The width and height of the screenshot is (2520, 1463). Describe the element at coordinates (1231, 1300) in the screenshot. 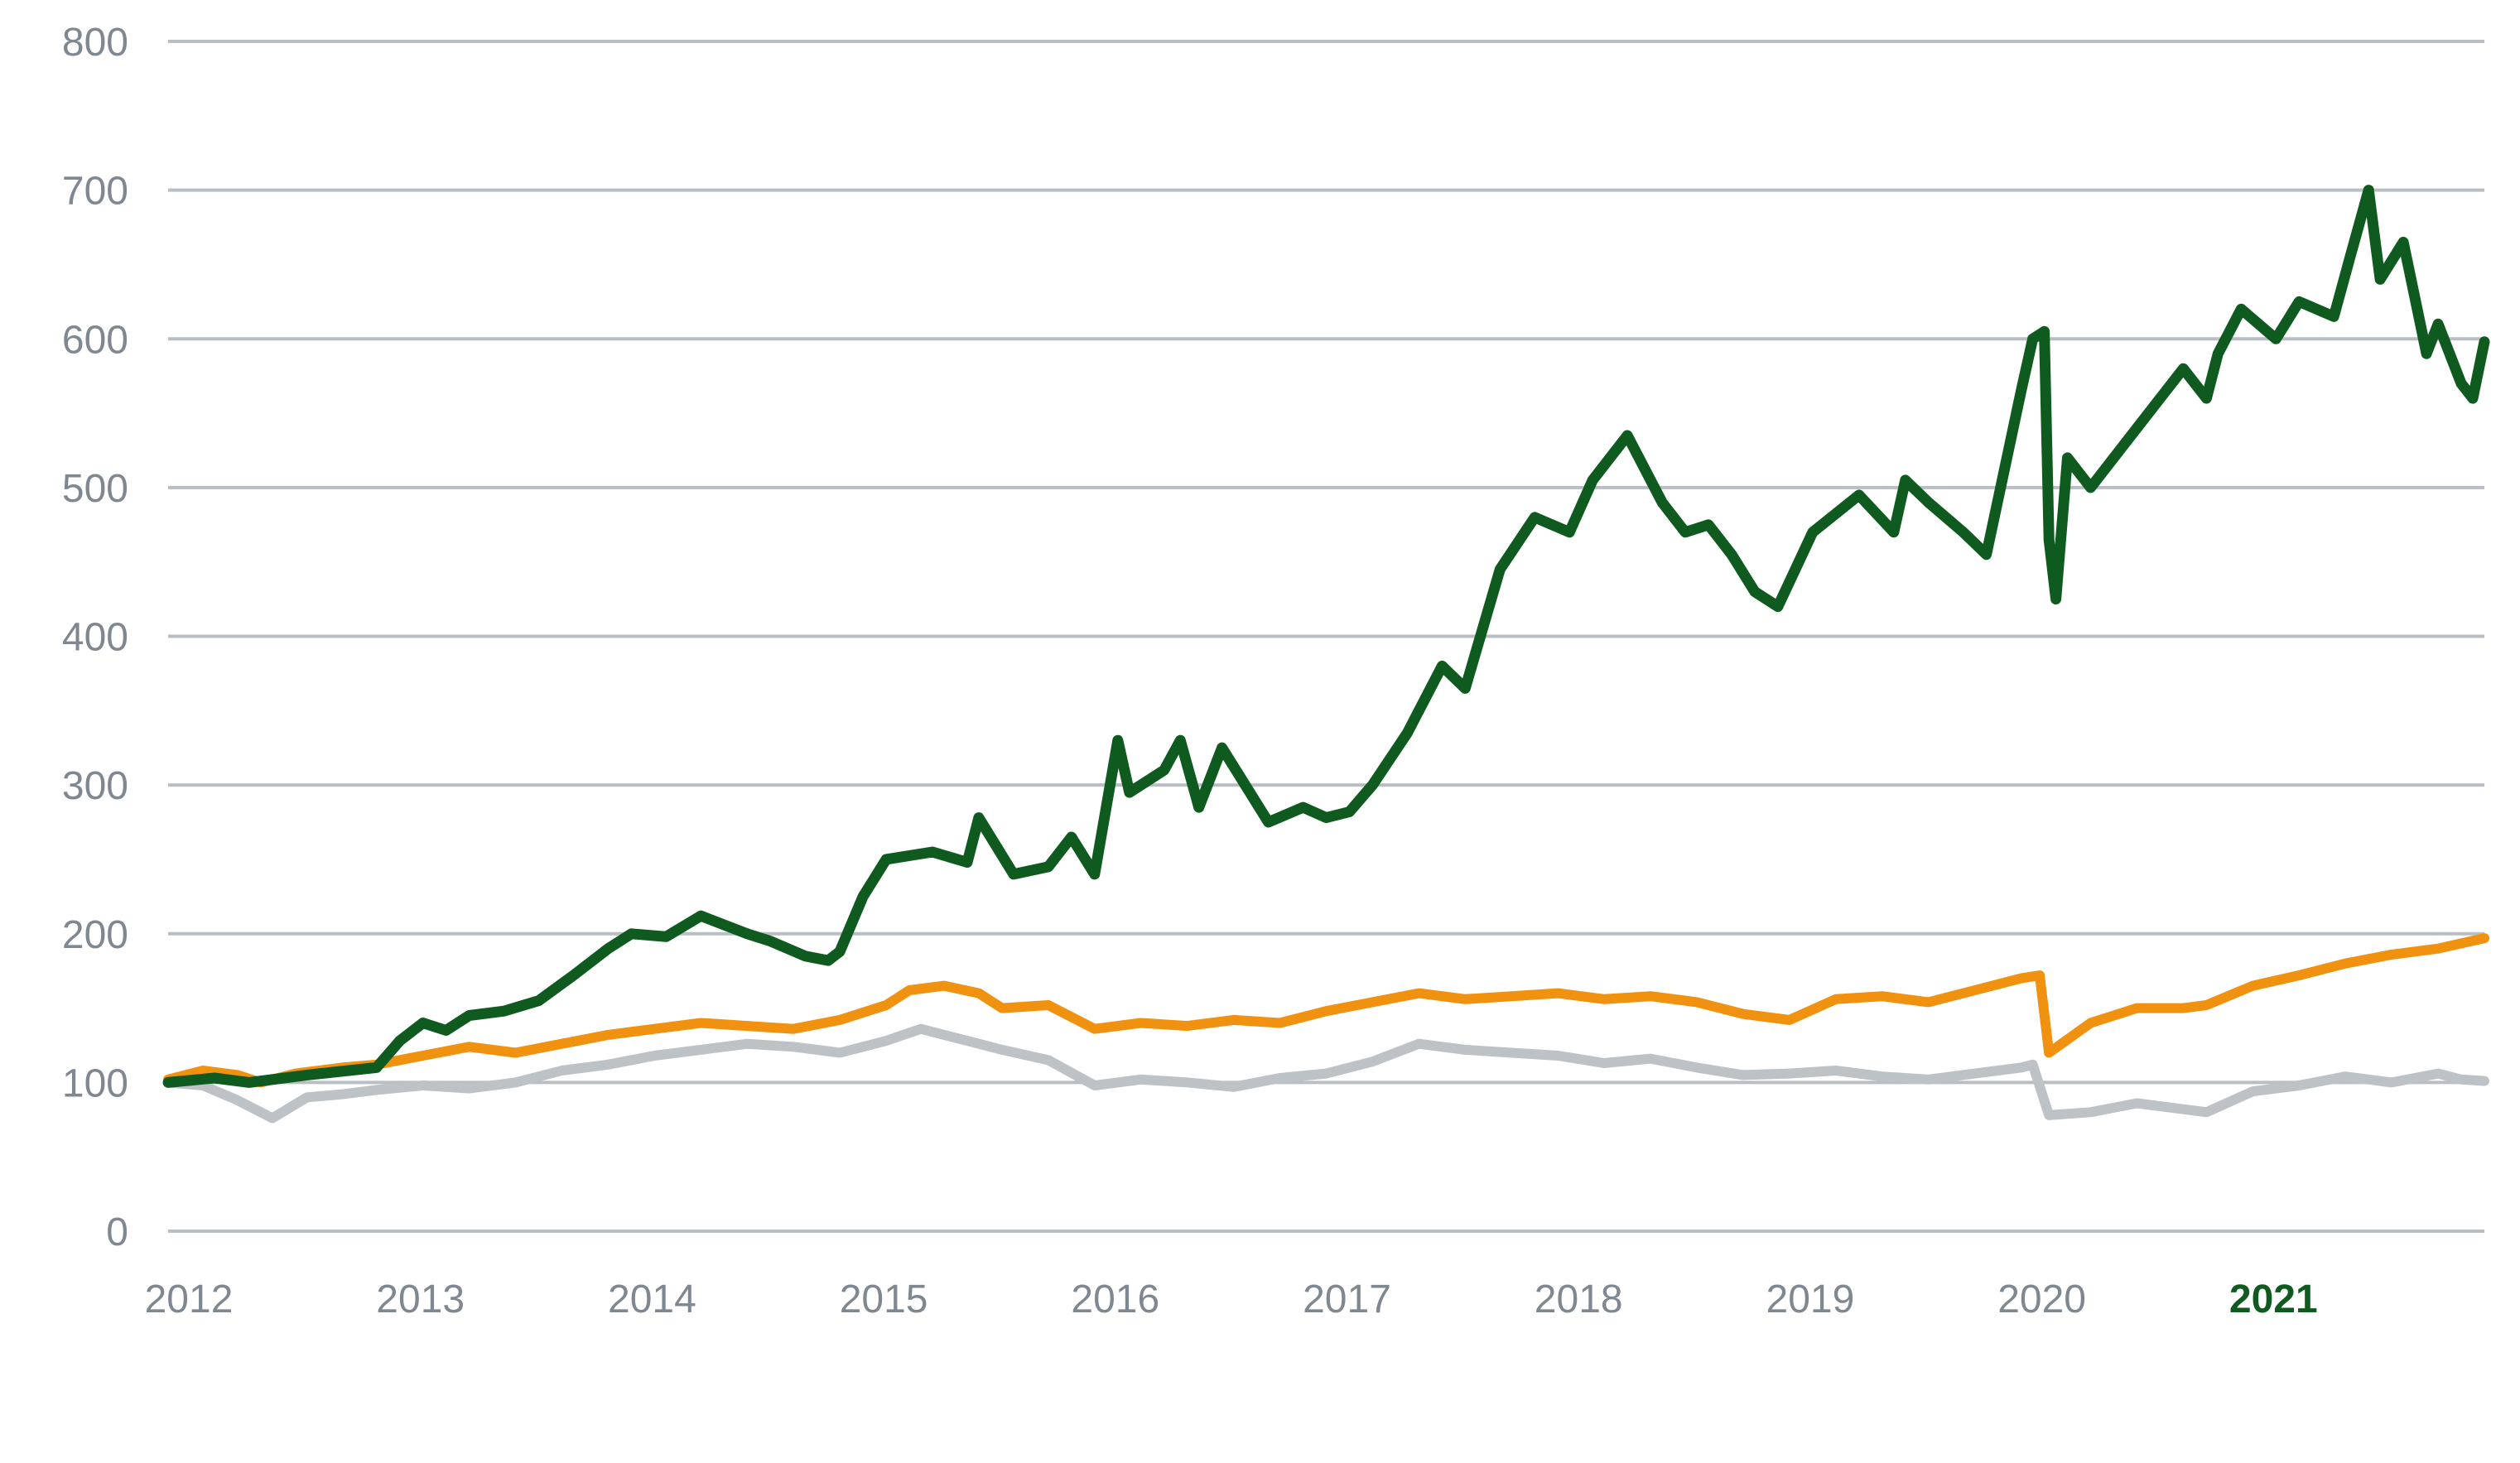

I see `x-axis-tick-labels: 2012 2013 2014 2015 2016 2017 2018 2019 2020 2021` at that location.